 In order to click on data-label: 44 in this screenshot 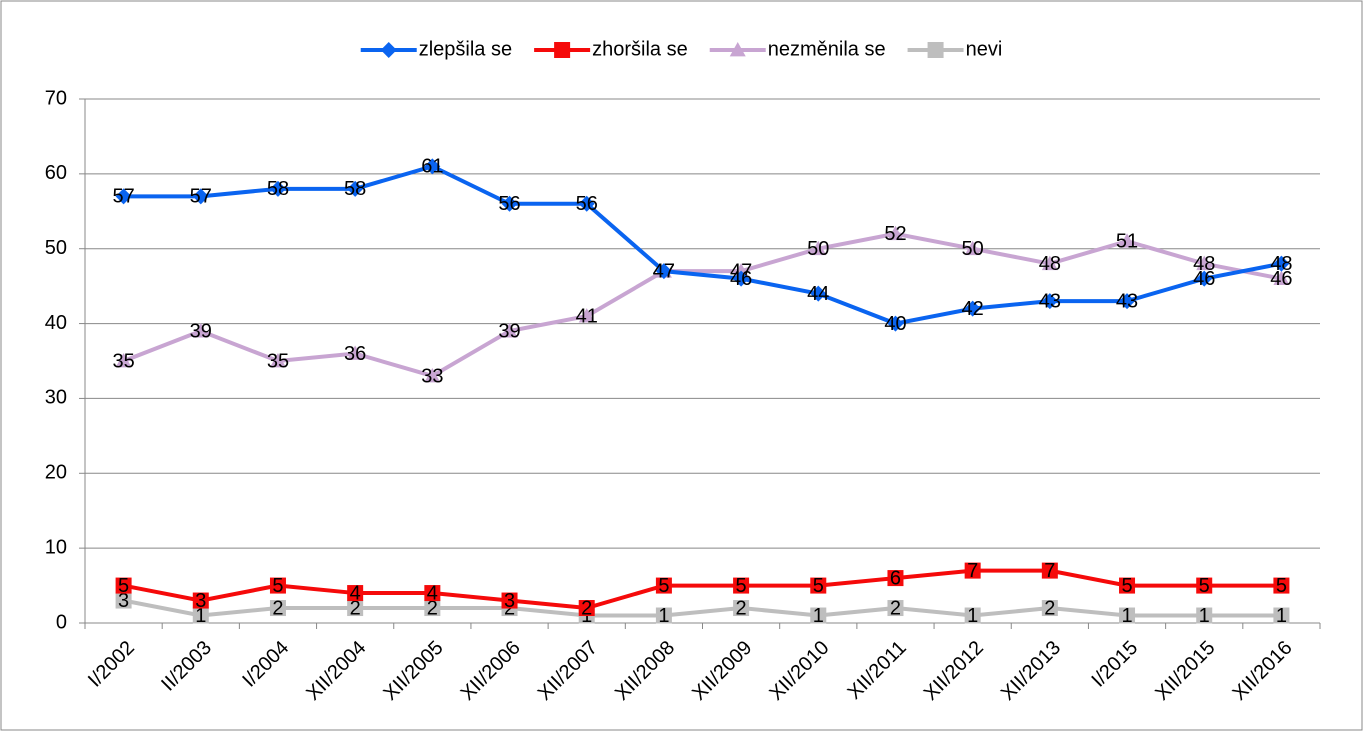, I will do `click(818, 294)`.